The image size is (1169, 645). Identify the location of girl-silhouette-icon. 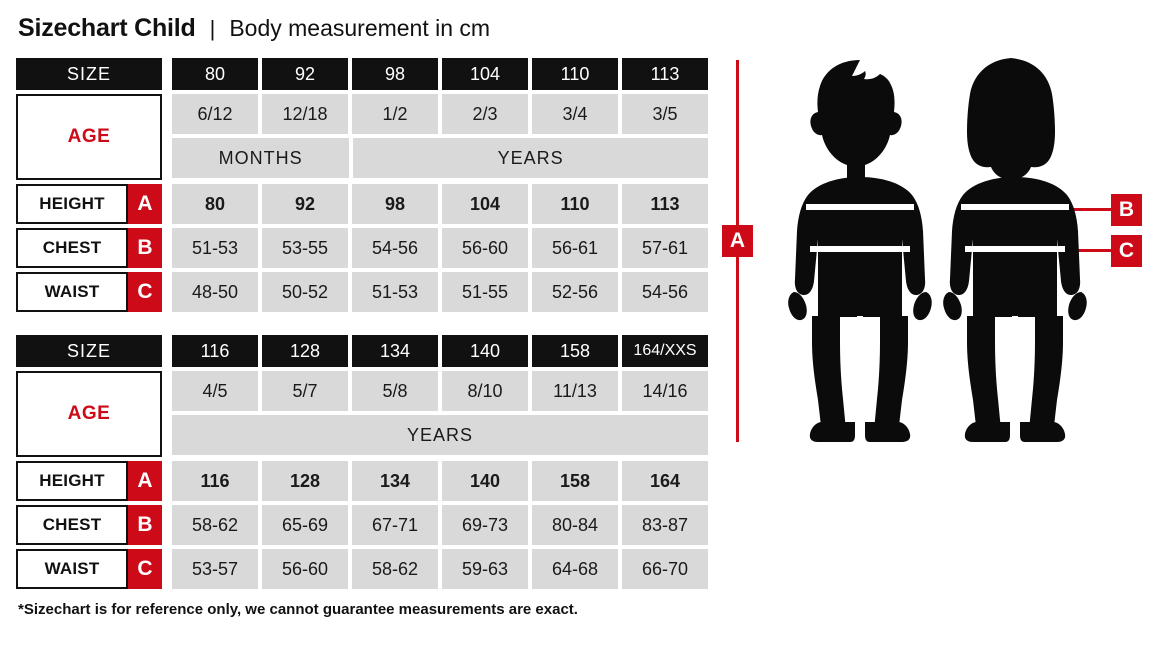
(1015, 250).